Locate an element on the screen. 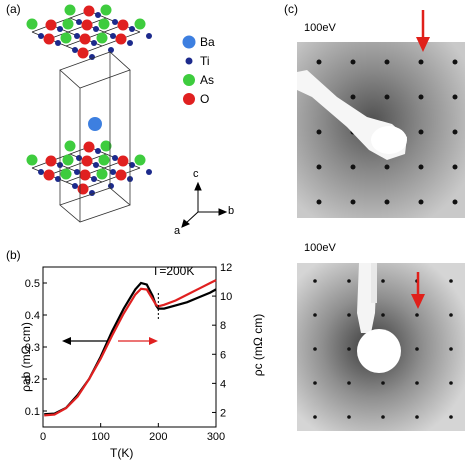  y-right-tick-label: 6 is located at coordinates (223, 355).